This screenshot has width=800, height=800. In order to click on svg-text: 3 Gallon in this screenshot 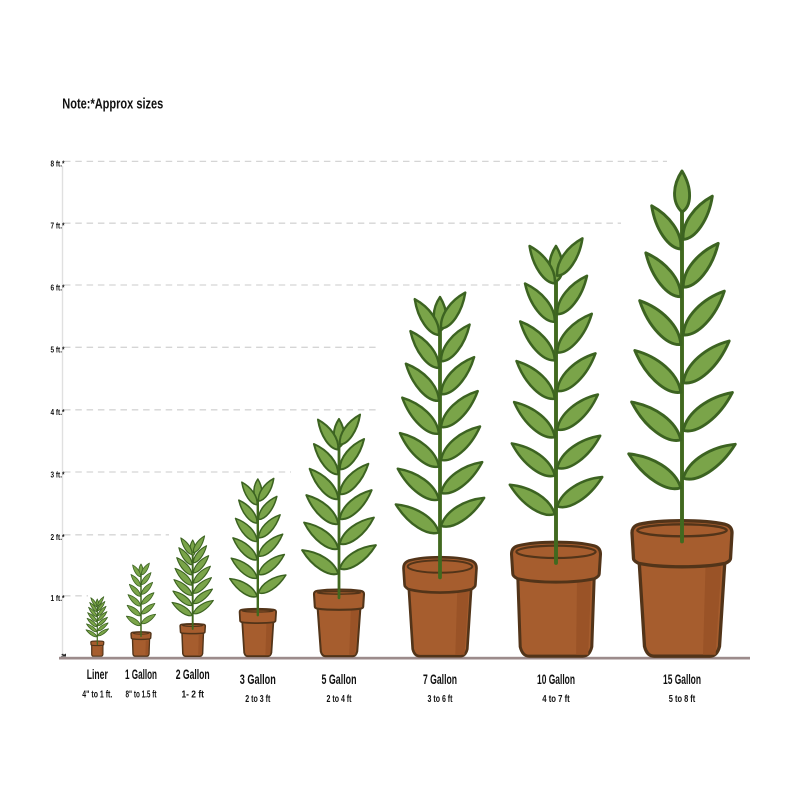, I will do `click(258, 679)`.